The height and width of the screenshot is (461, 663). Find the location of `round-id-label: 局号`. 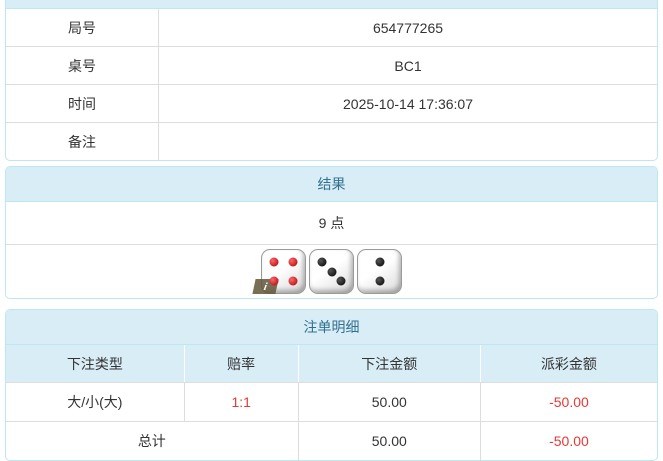

round-id-label: 局号 is located at coordinates (82, 27).